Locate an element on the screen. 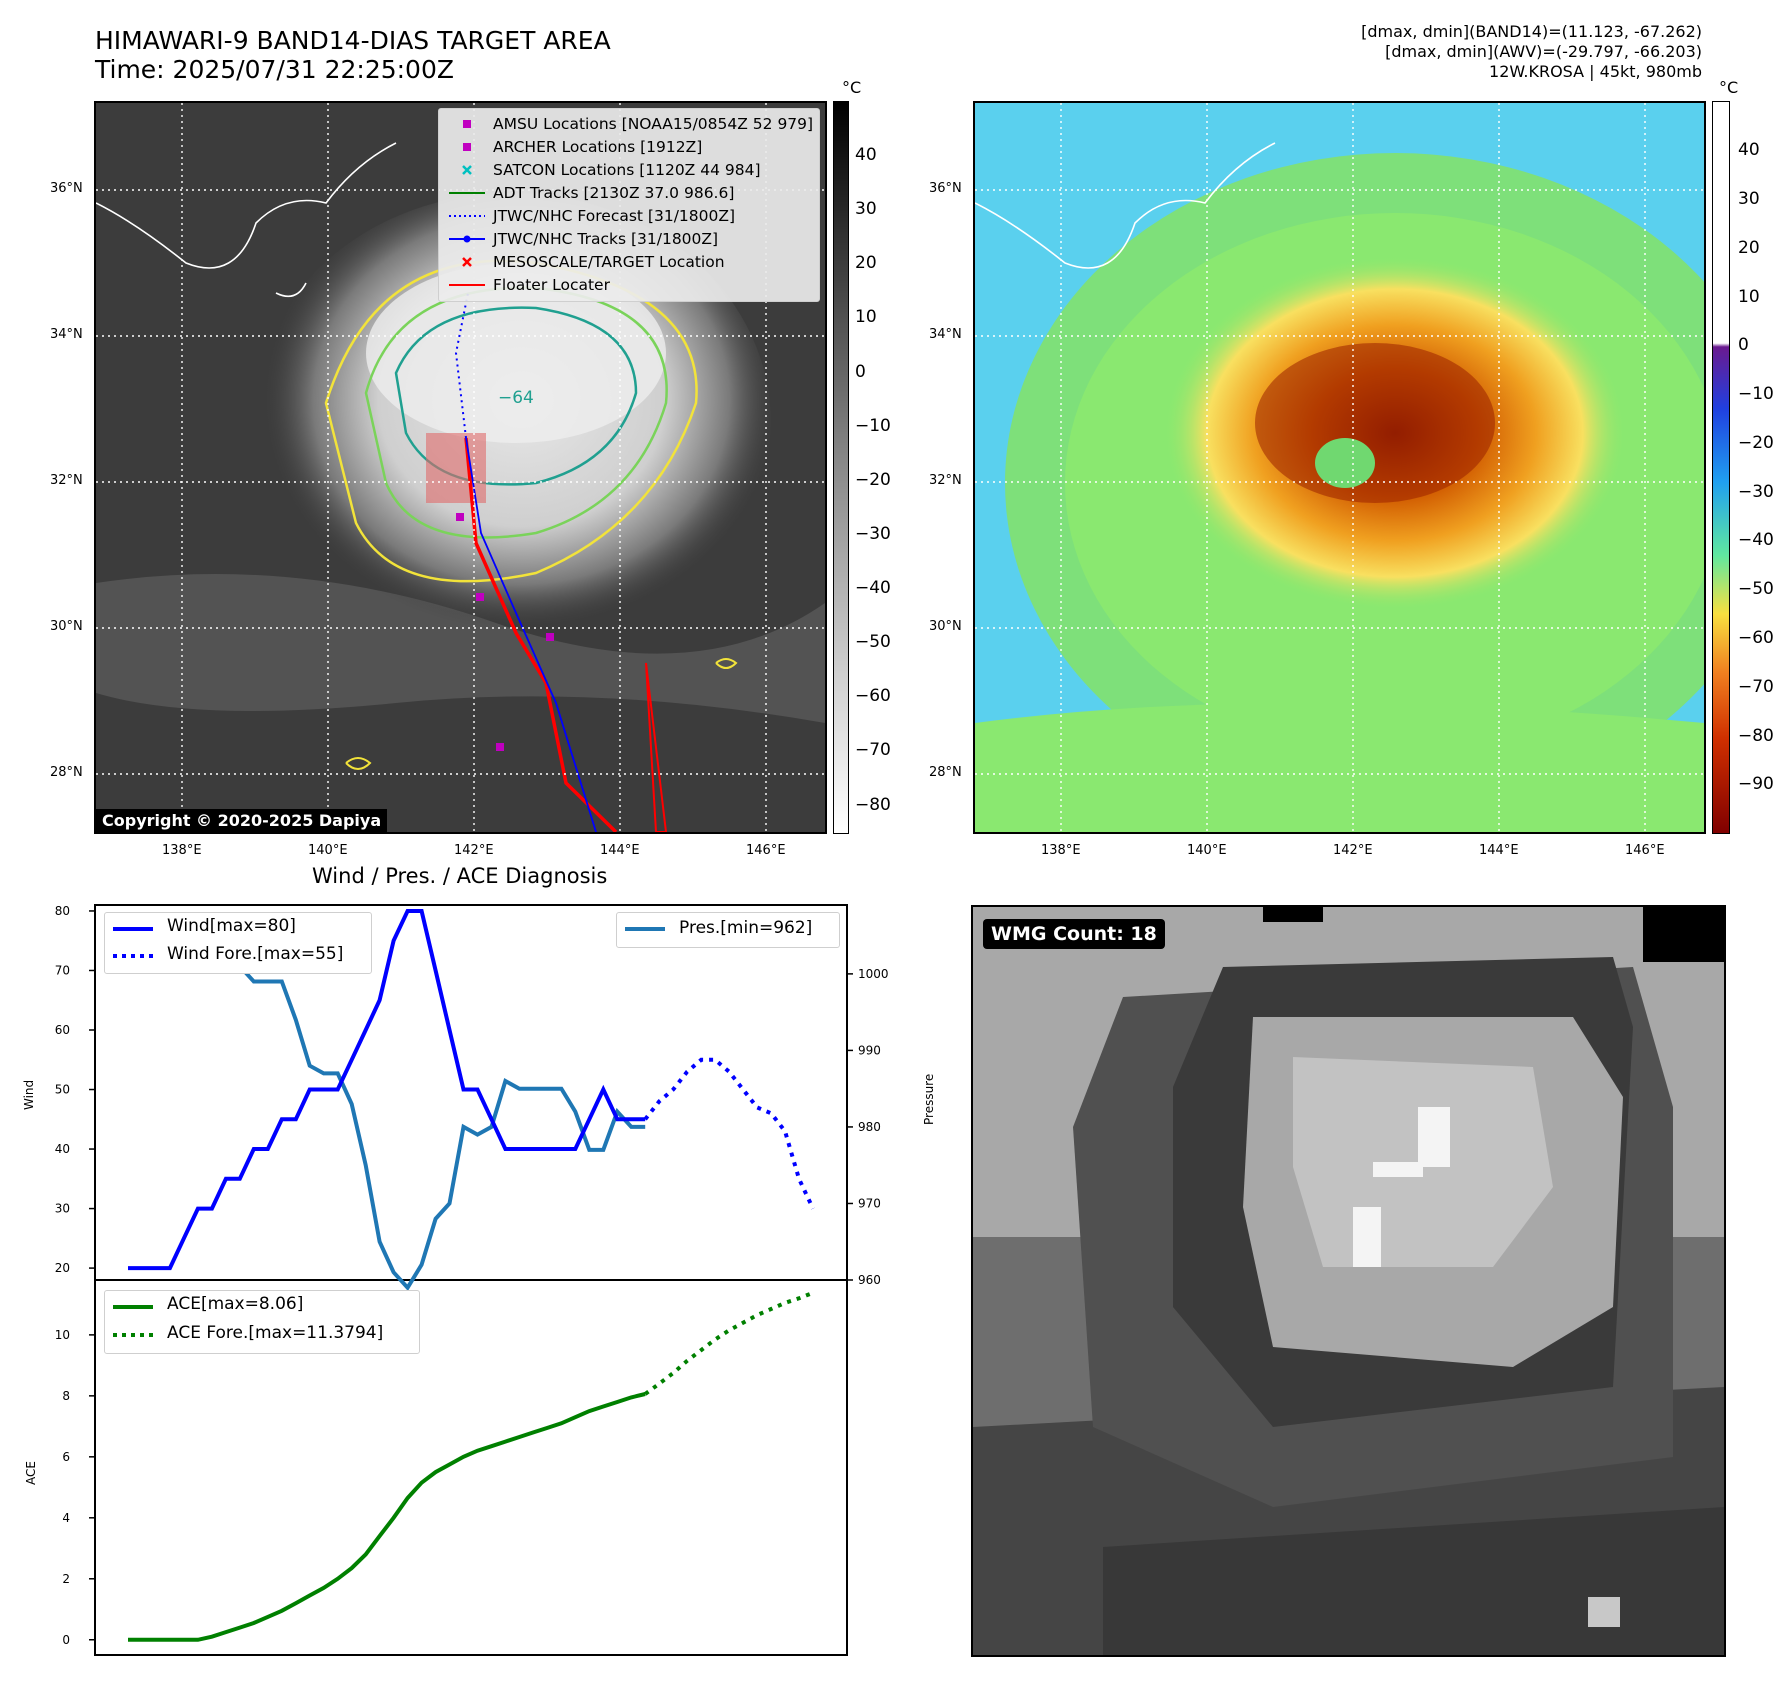  ir-lat-label: 28°N is located at coordinates (66, 772).